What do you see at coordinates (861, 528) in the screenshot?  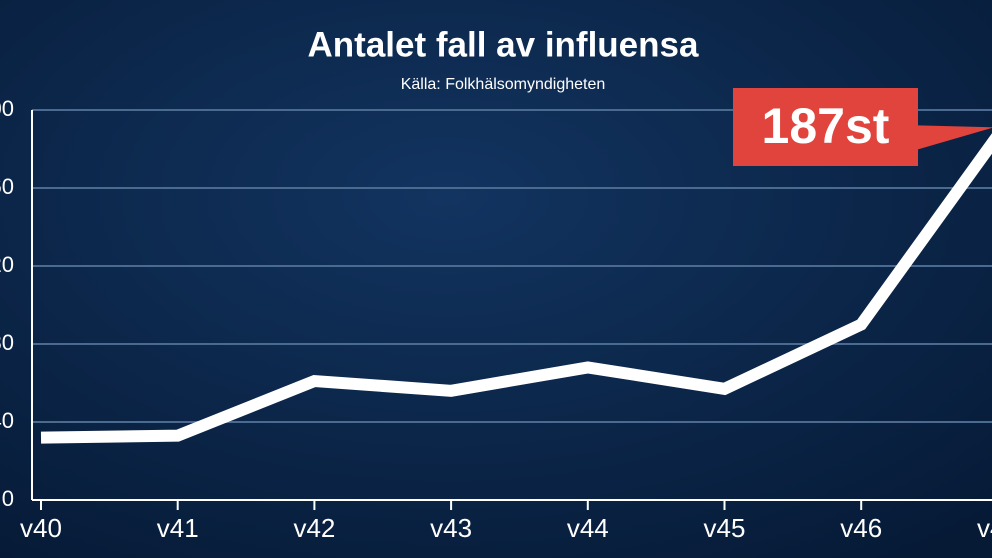 I see `x-tick-label: v46` at bounding box center [861, 528].